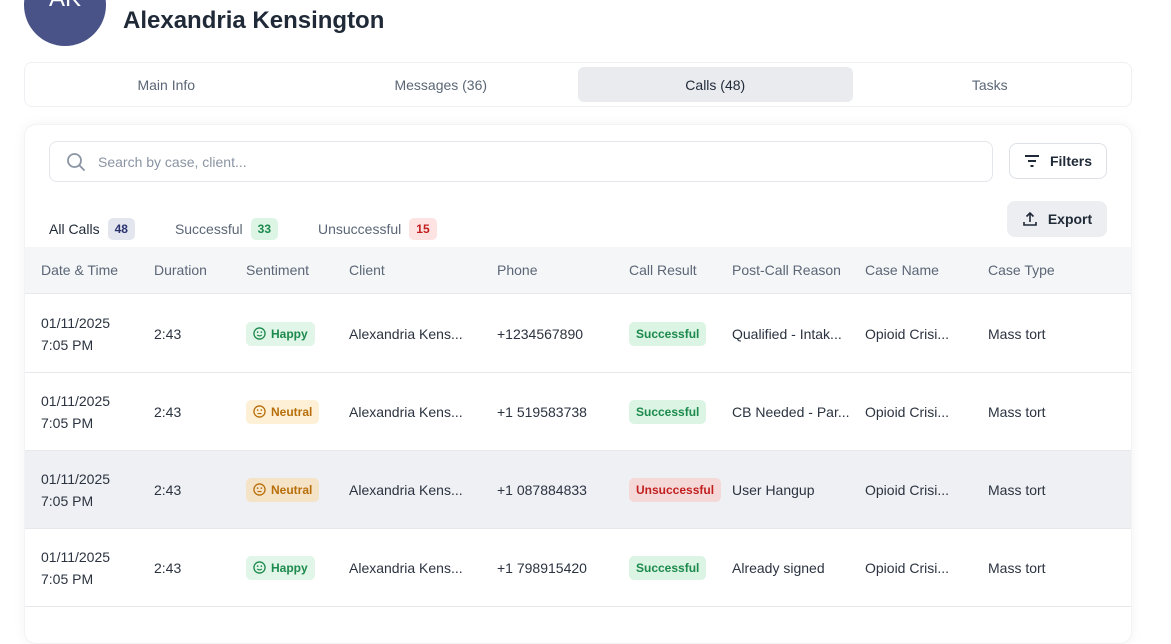 The image size is (1171, 644). I want to click on call-filter-tabs: All Calls 48 Successful 33 Unsuccessful 15, so click(243, 230).